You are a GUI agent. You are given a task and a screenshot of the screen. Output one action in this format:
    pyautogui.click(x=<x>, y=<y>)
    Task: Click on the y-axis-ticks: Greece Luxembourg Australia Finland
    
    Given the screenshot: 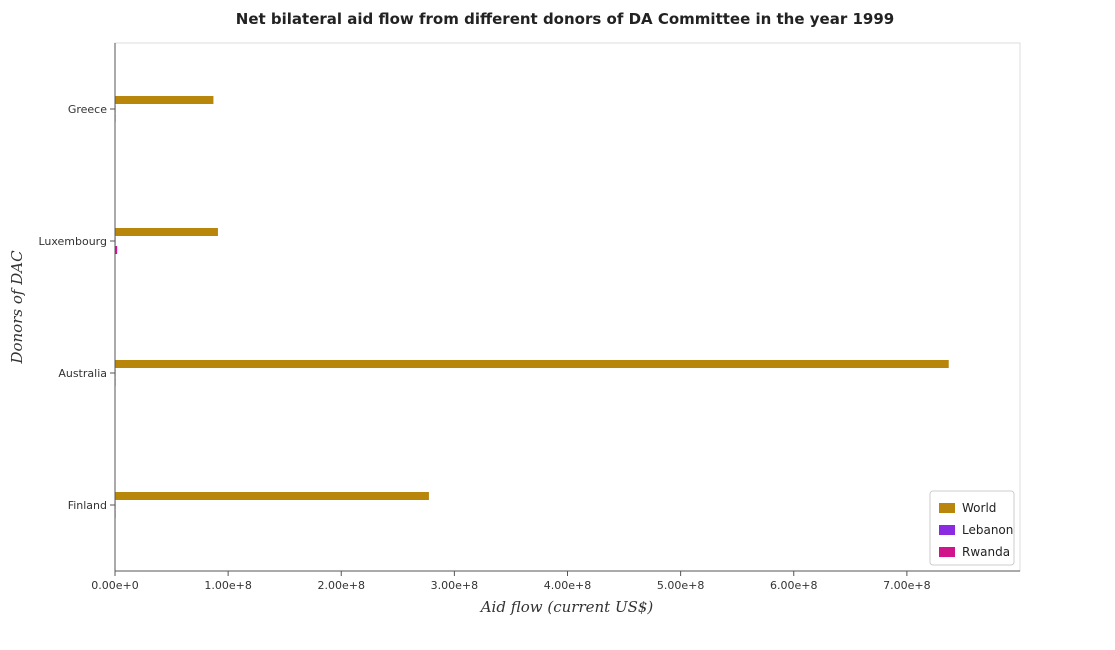 What is the action you would take?
    pyautogui.click(x=76, y=307)
    